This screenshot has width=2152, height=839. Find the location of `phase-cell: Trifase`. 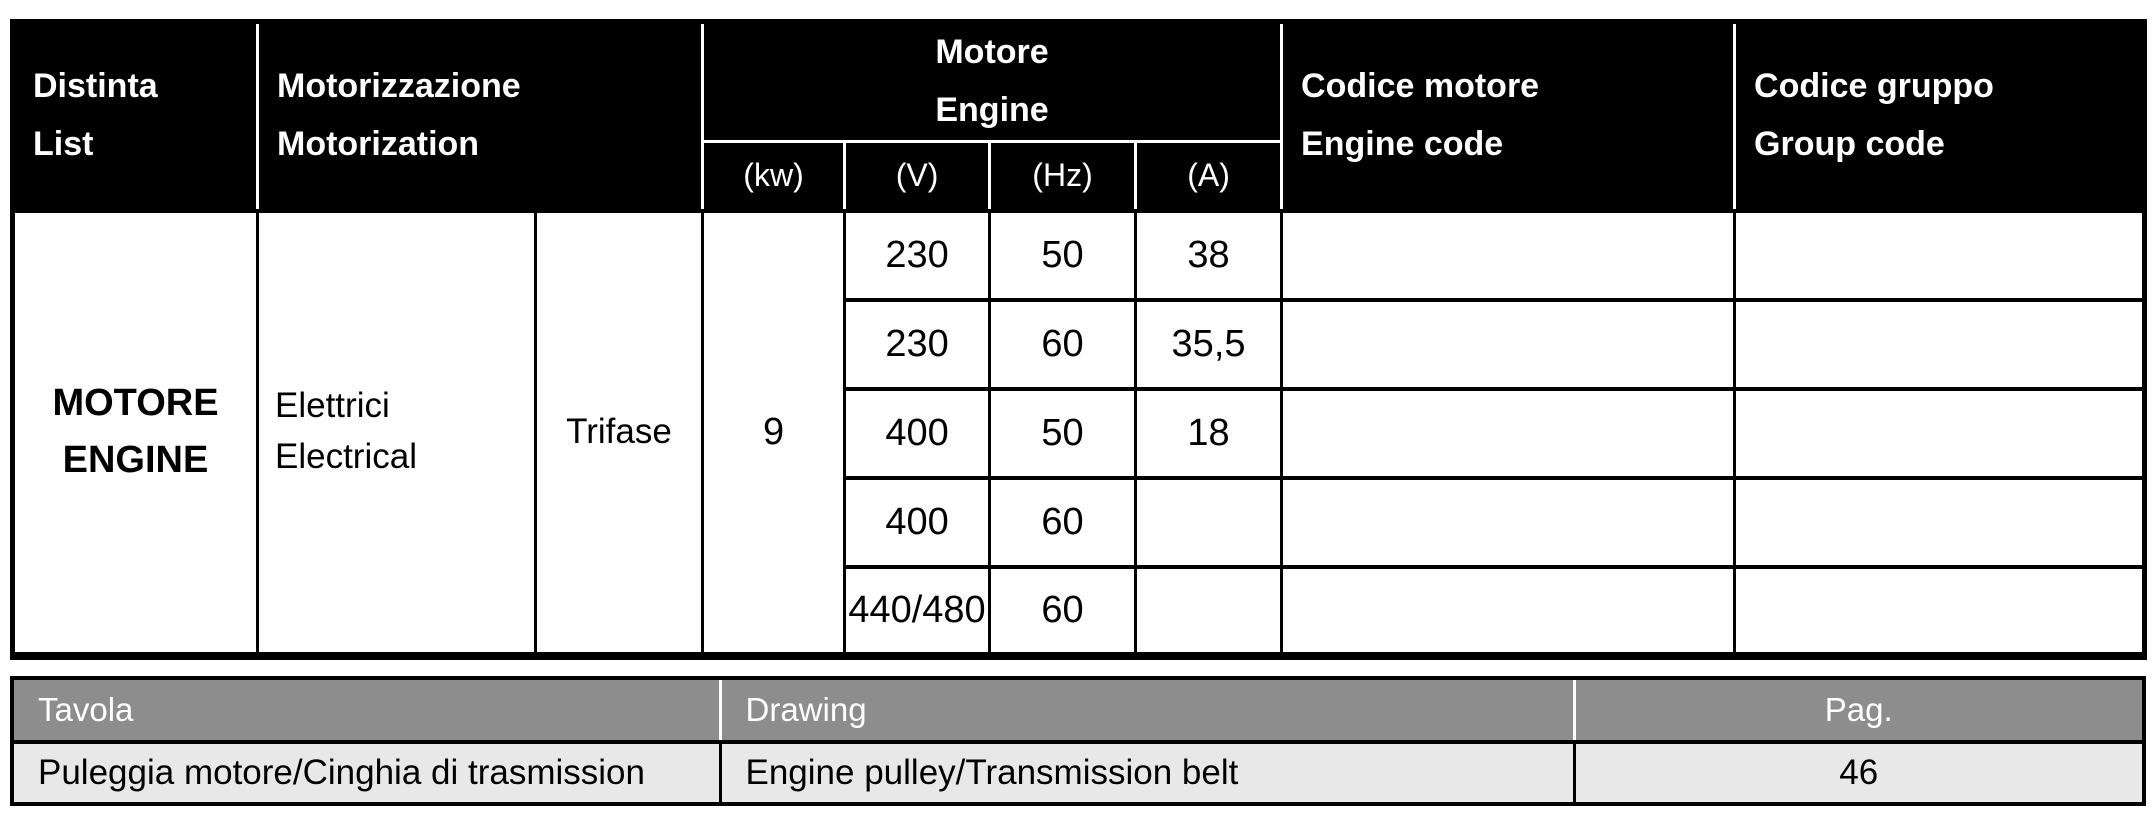

phase-cell: Trifase is located at coordinates (619, 433).